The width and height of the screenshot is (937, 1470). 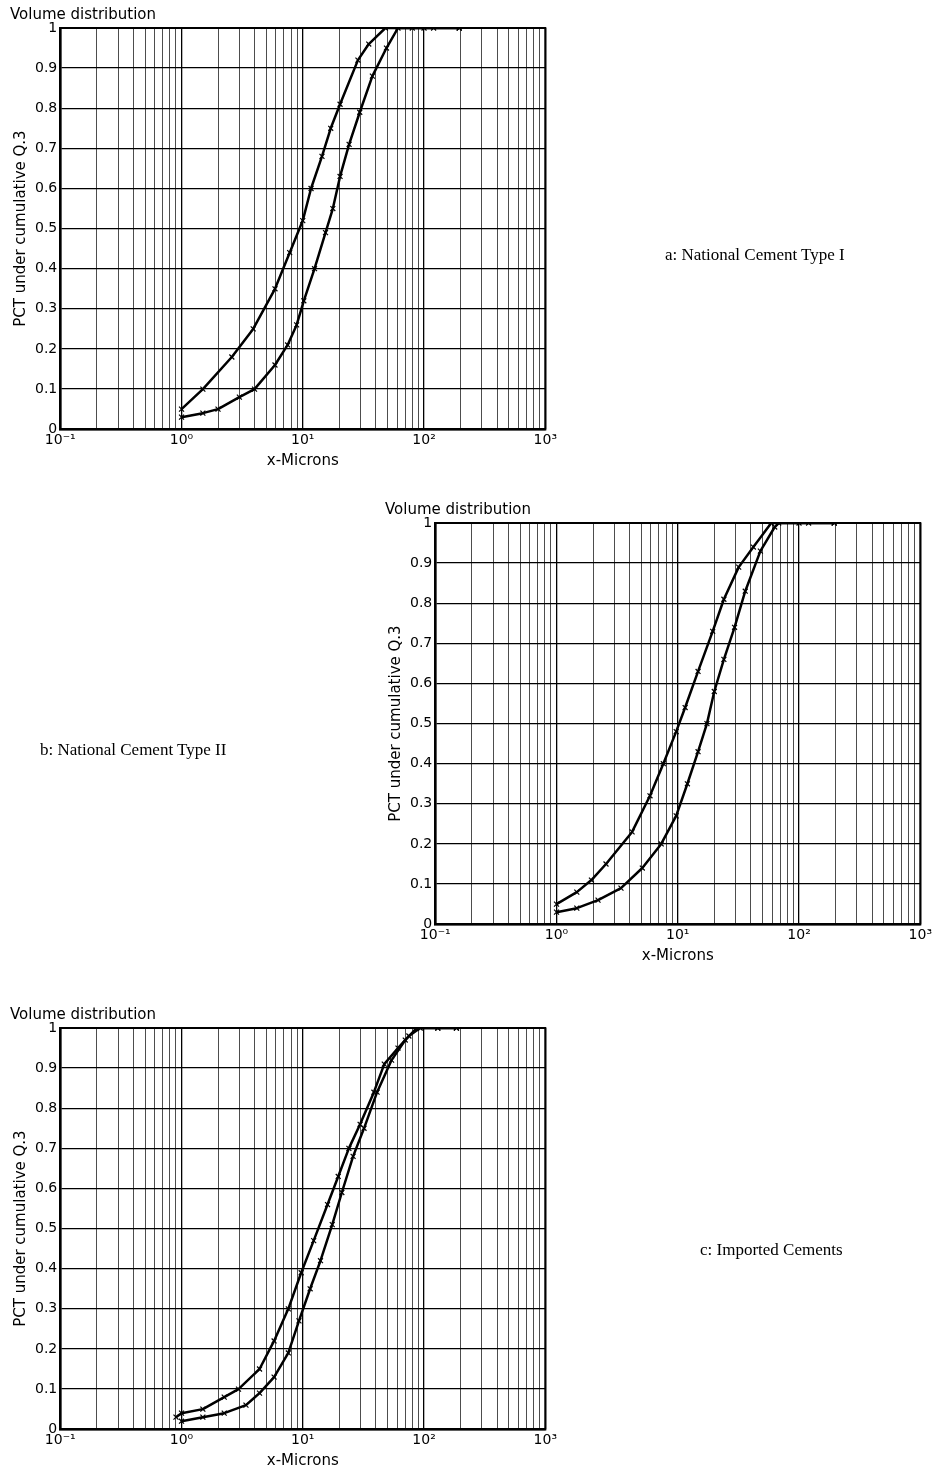 I want to click on text: b: National Cement Type II, so click(x=133, y=750).